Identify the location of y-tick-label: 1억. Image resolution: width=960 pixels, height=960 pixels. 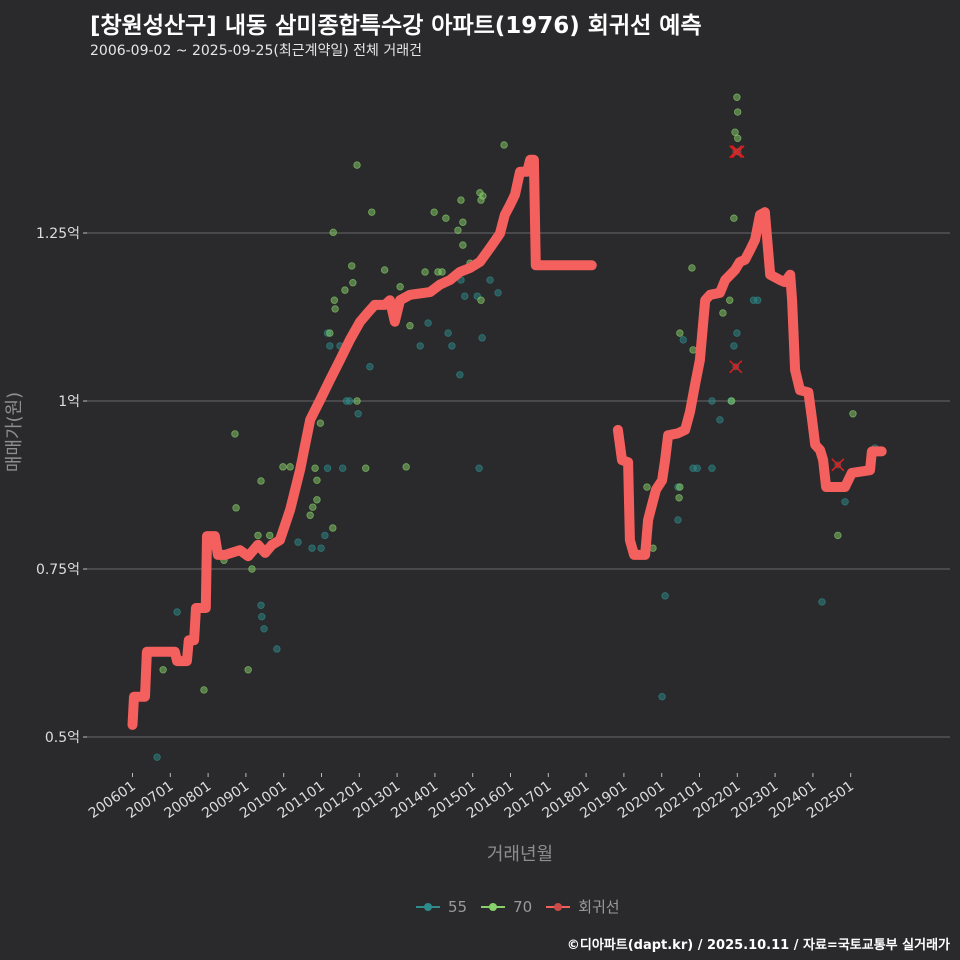
(69, 402).